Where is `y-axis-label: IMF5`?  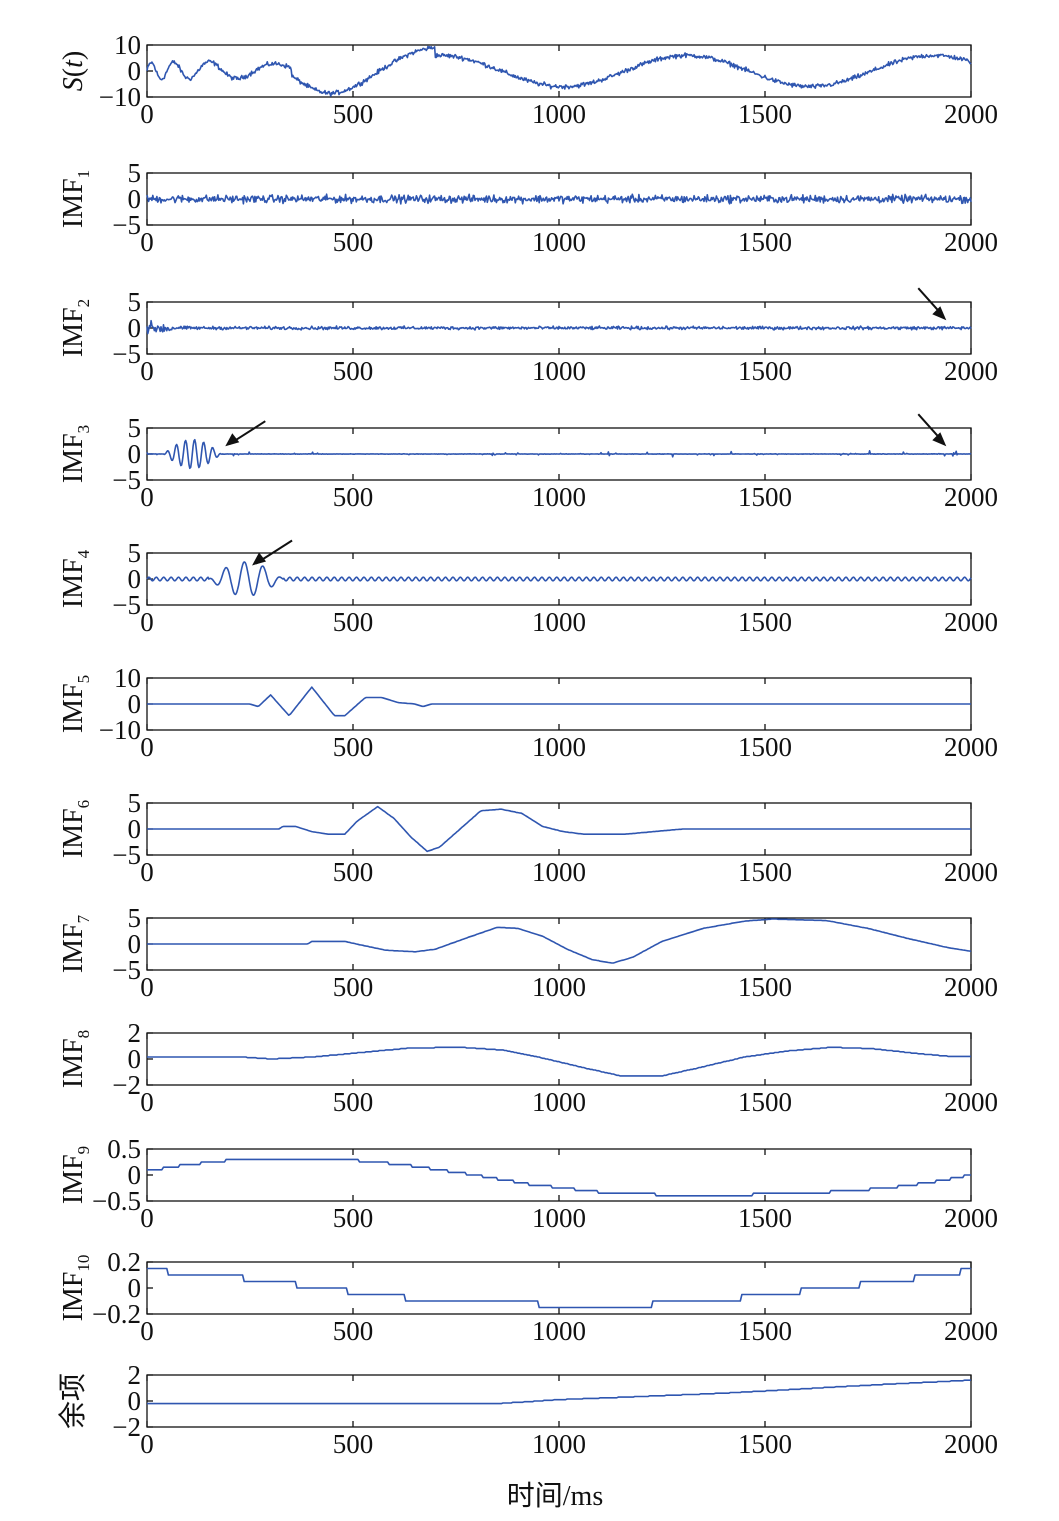 y-axis-label: IMF5 is located at coordinates (75, 704).